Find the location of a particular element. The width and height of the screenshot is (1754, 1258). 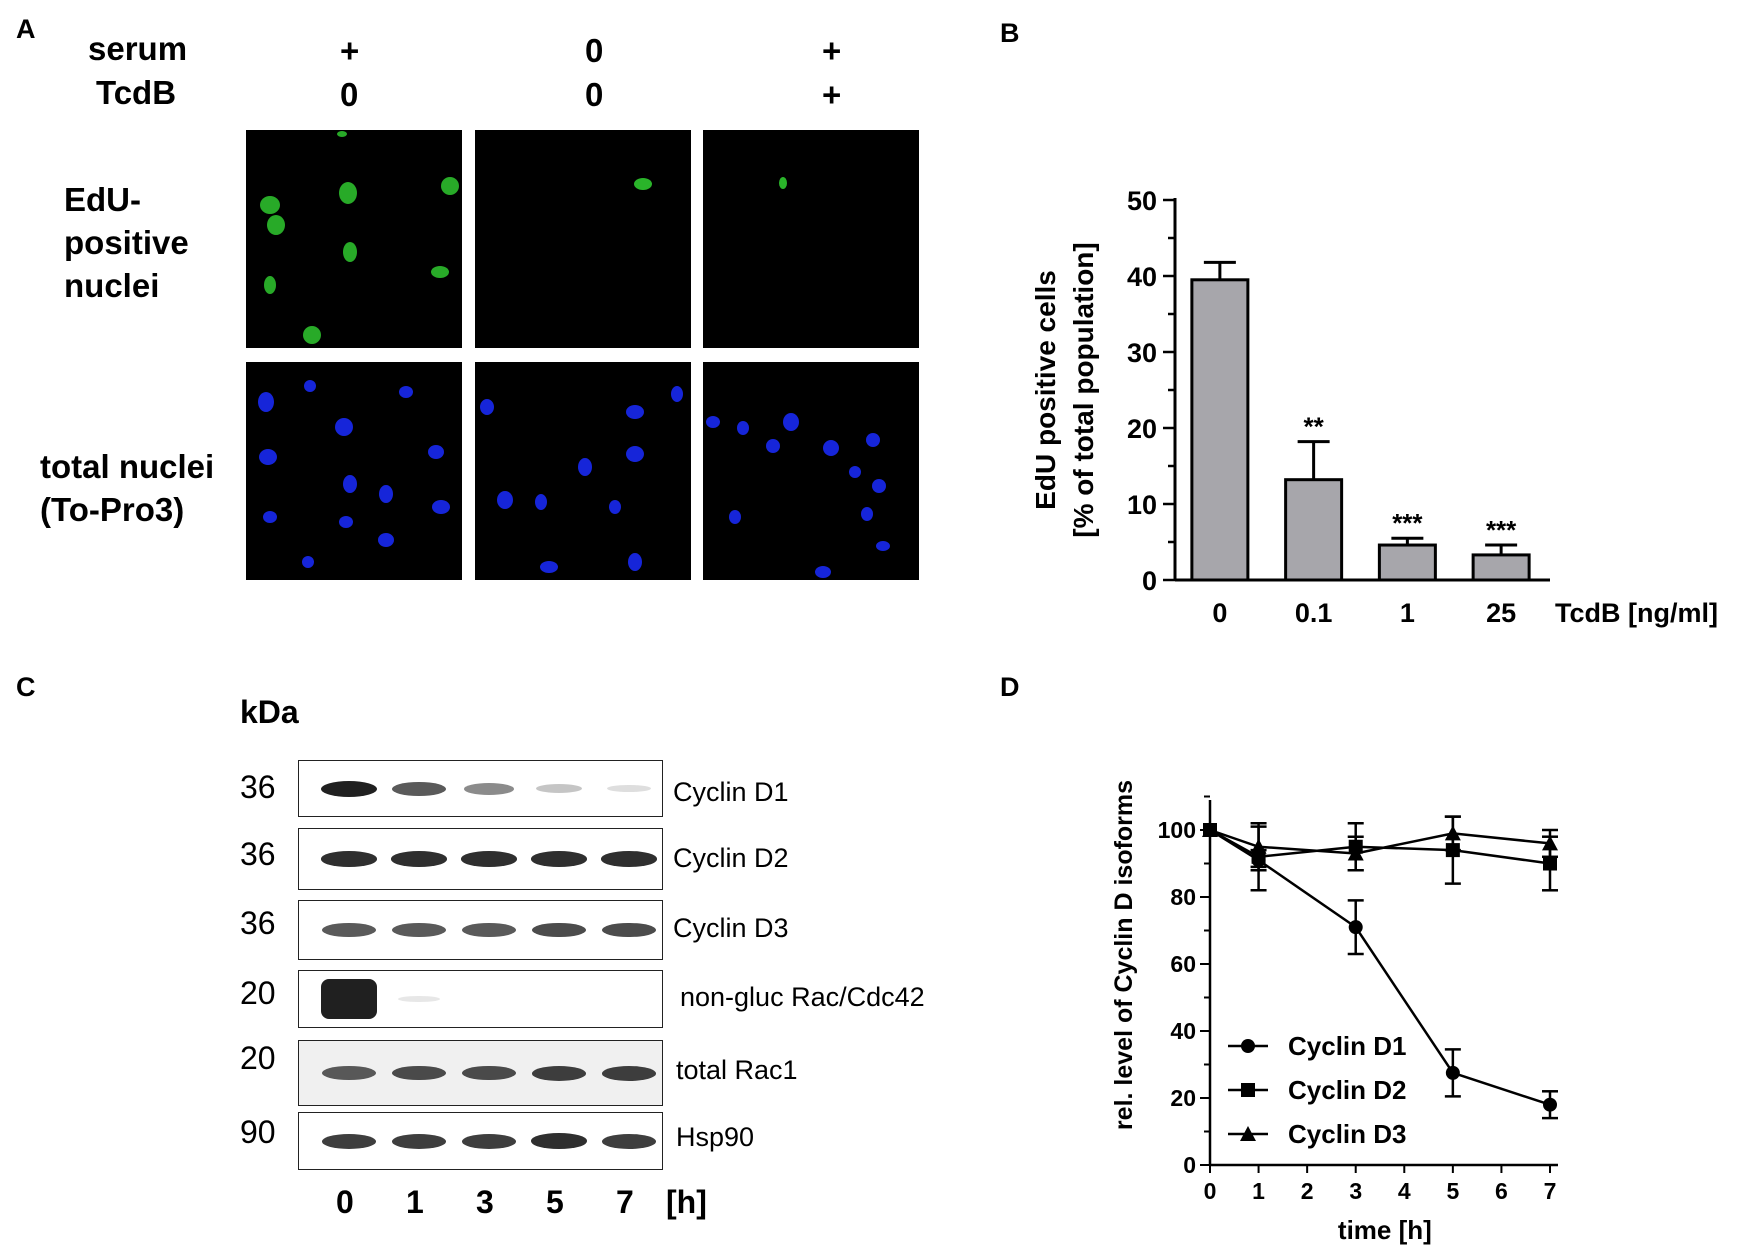

tcdb-col3: + is located at coordinates (832, 94).